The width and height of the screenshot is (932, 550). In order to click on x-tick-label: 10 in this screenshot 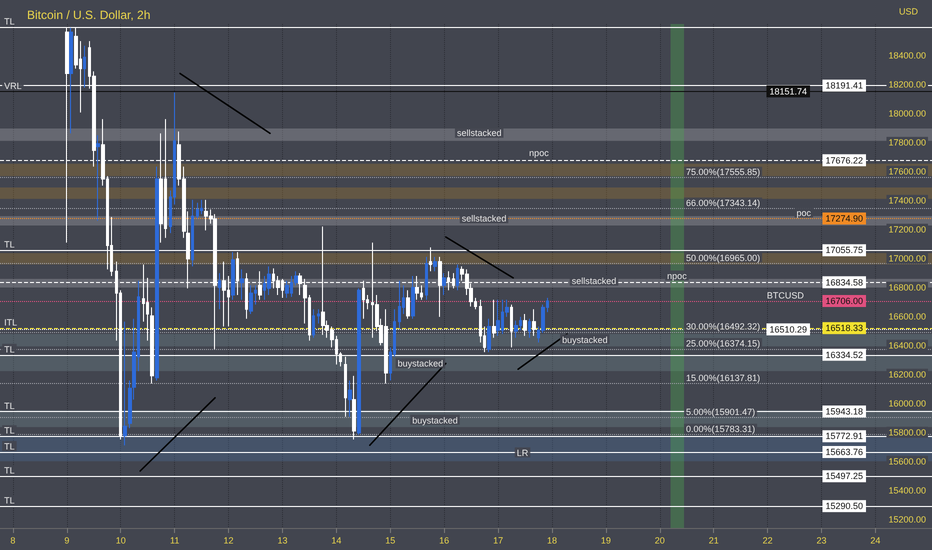, I will do `click(121, 541)`.